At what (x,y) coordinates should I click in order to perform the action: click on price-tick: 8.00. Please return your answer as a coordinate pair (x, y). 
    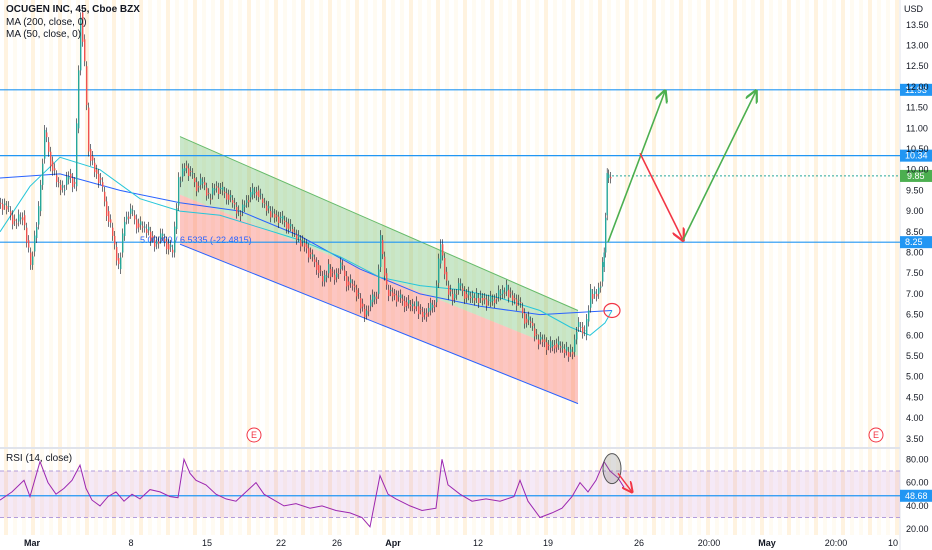
    Looking at the image, I should click on (915, 253).